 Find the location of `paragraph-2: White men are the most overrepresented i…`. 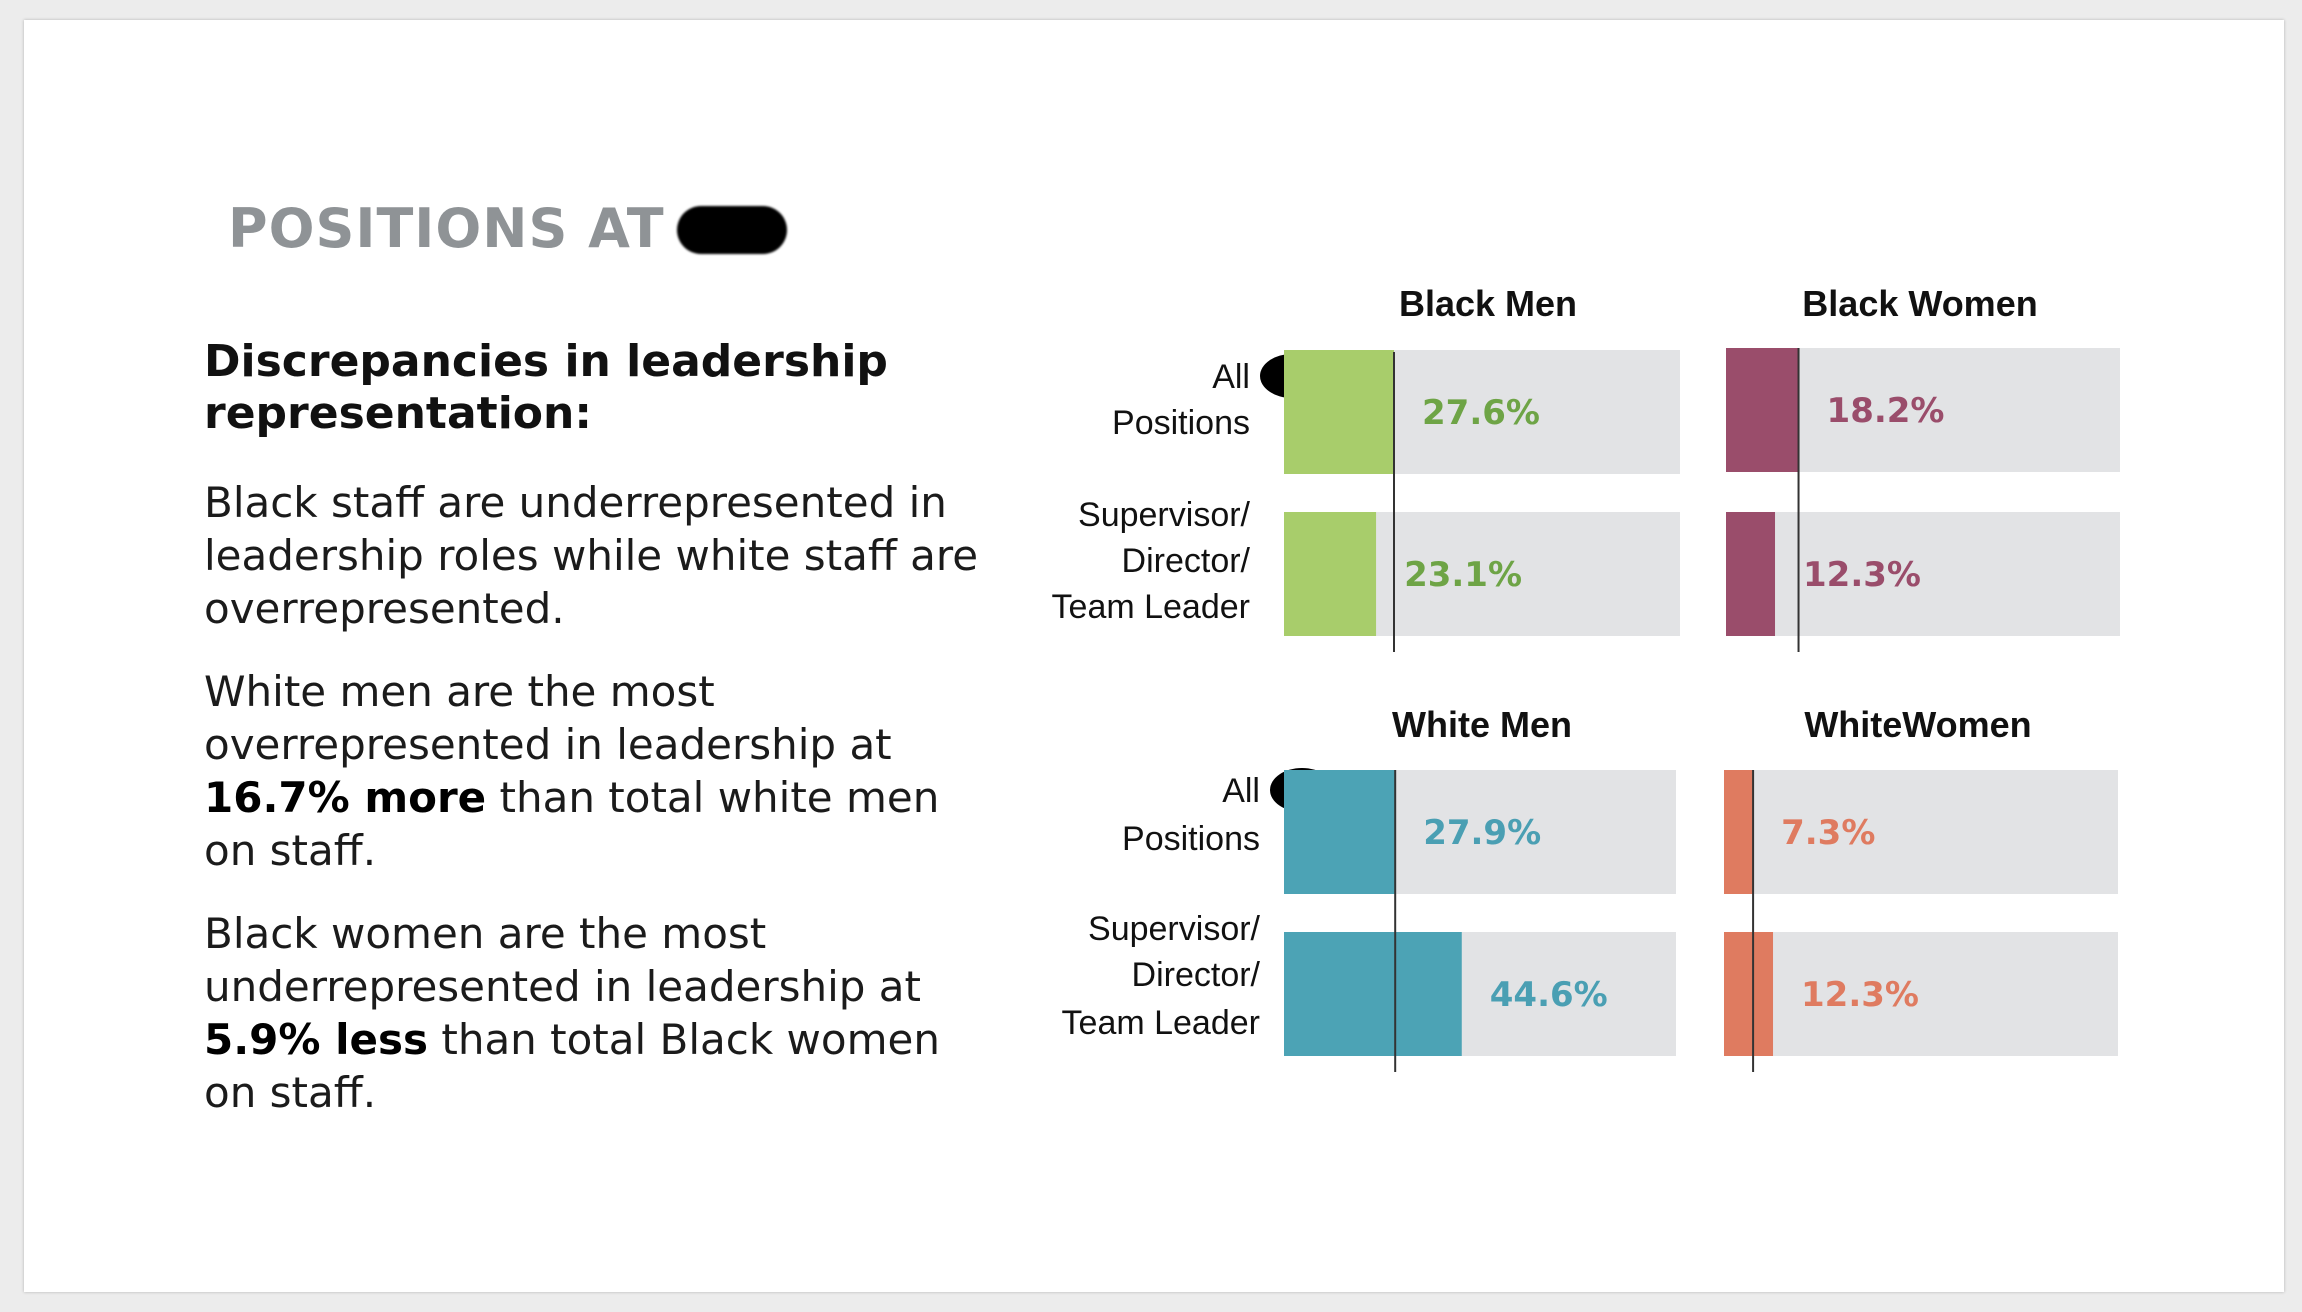

paragraph-2: White men are the most overrepresented i… is located at coordinates (599, 771).